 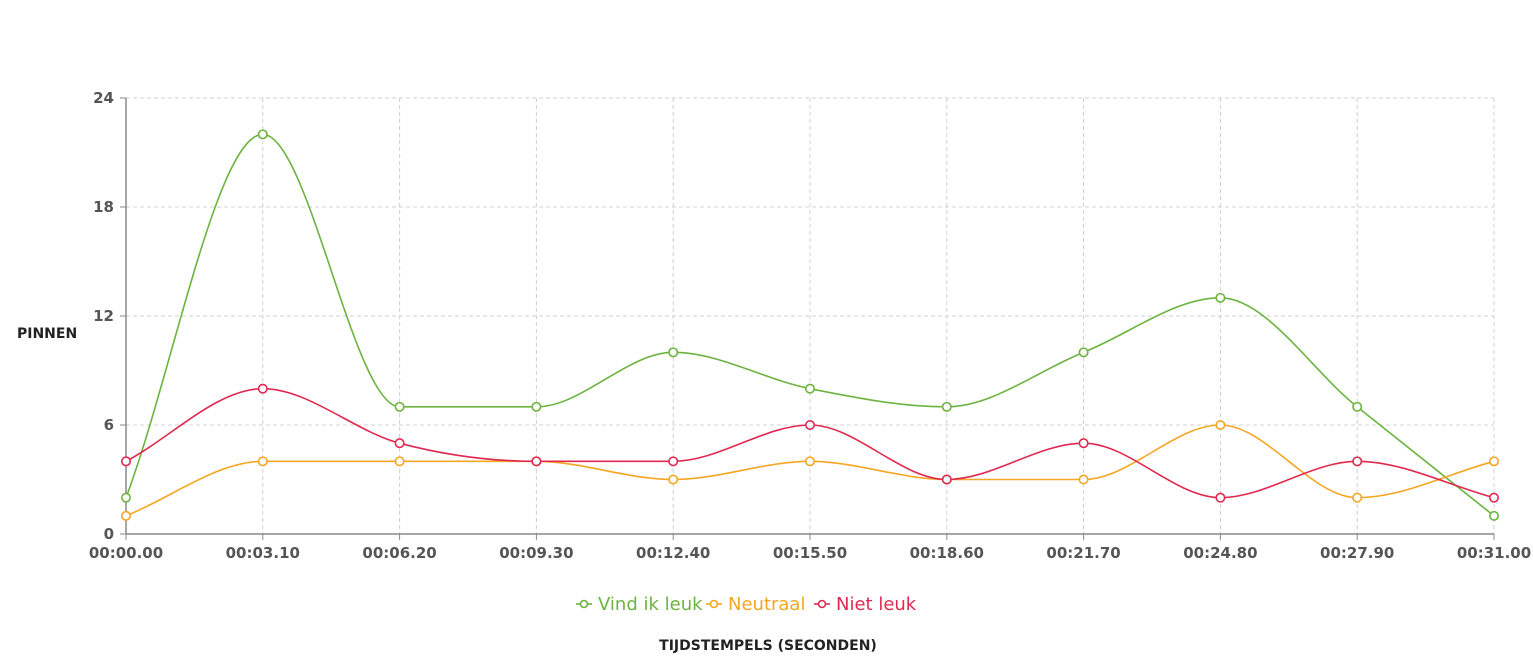 What do you see at coordinates (1220, 553) in the screenshot?
I see `x-tick-label: 00:24.80` at bounding box center [1220, 553].